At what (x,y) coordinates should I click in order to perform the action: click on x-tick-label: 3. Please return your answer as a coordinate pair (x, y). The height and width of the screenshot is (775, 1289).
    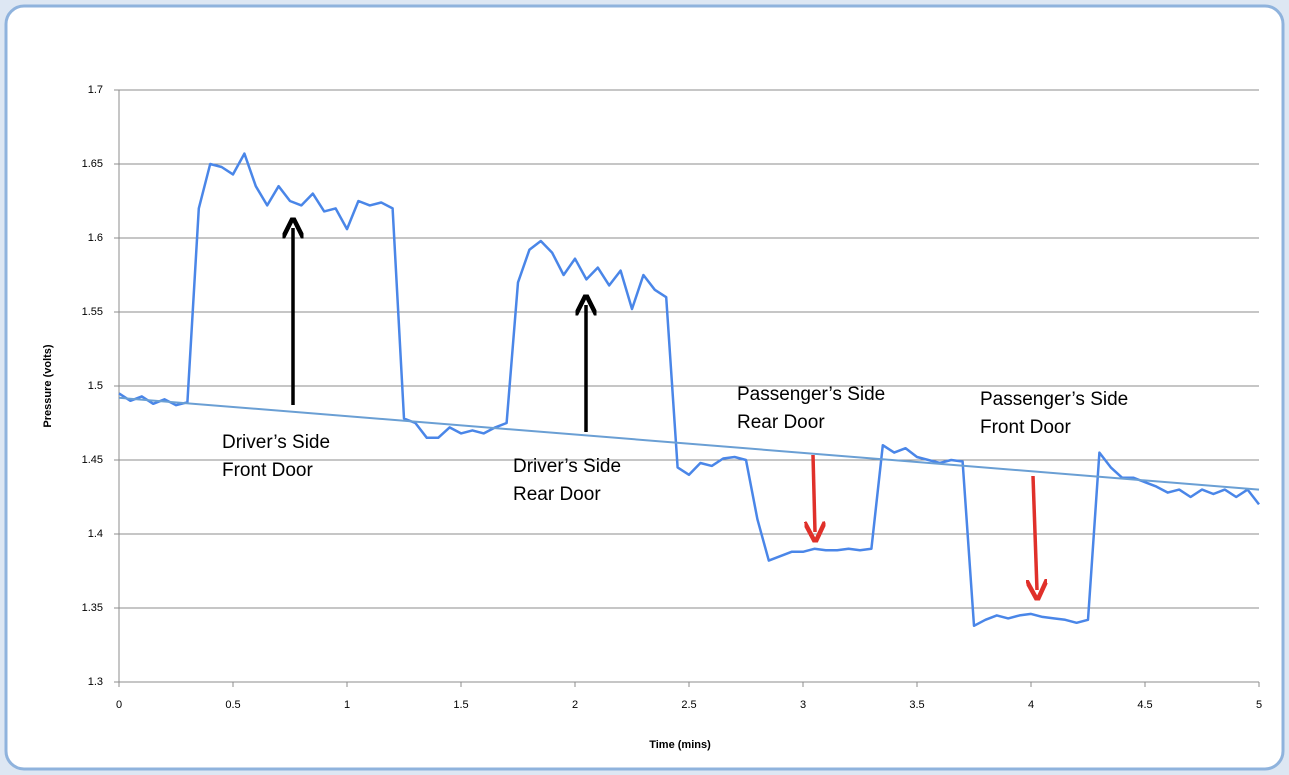
    Looking at the image, I should click on (803, 705).